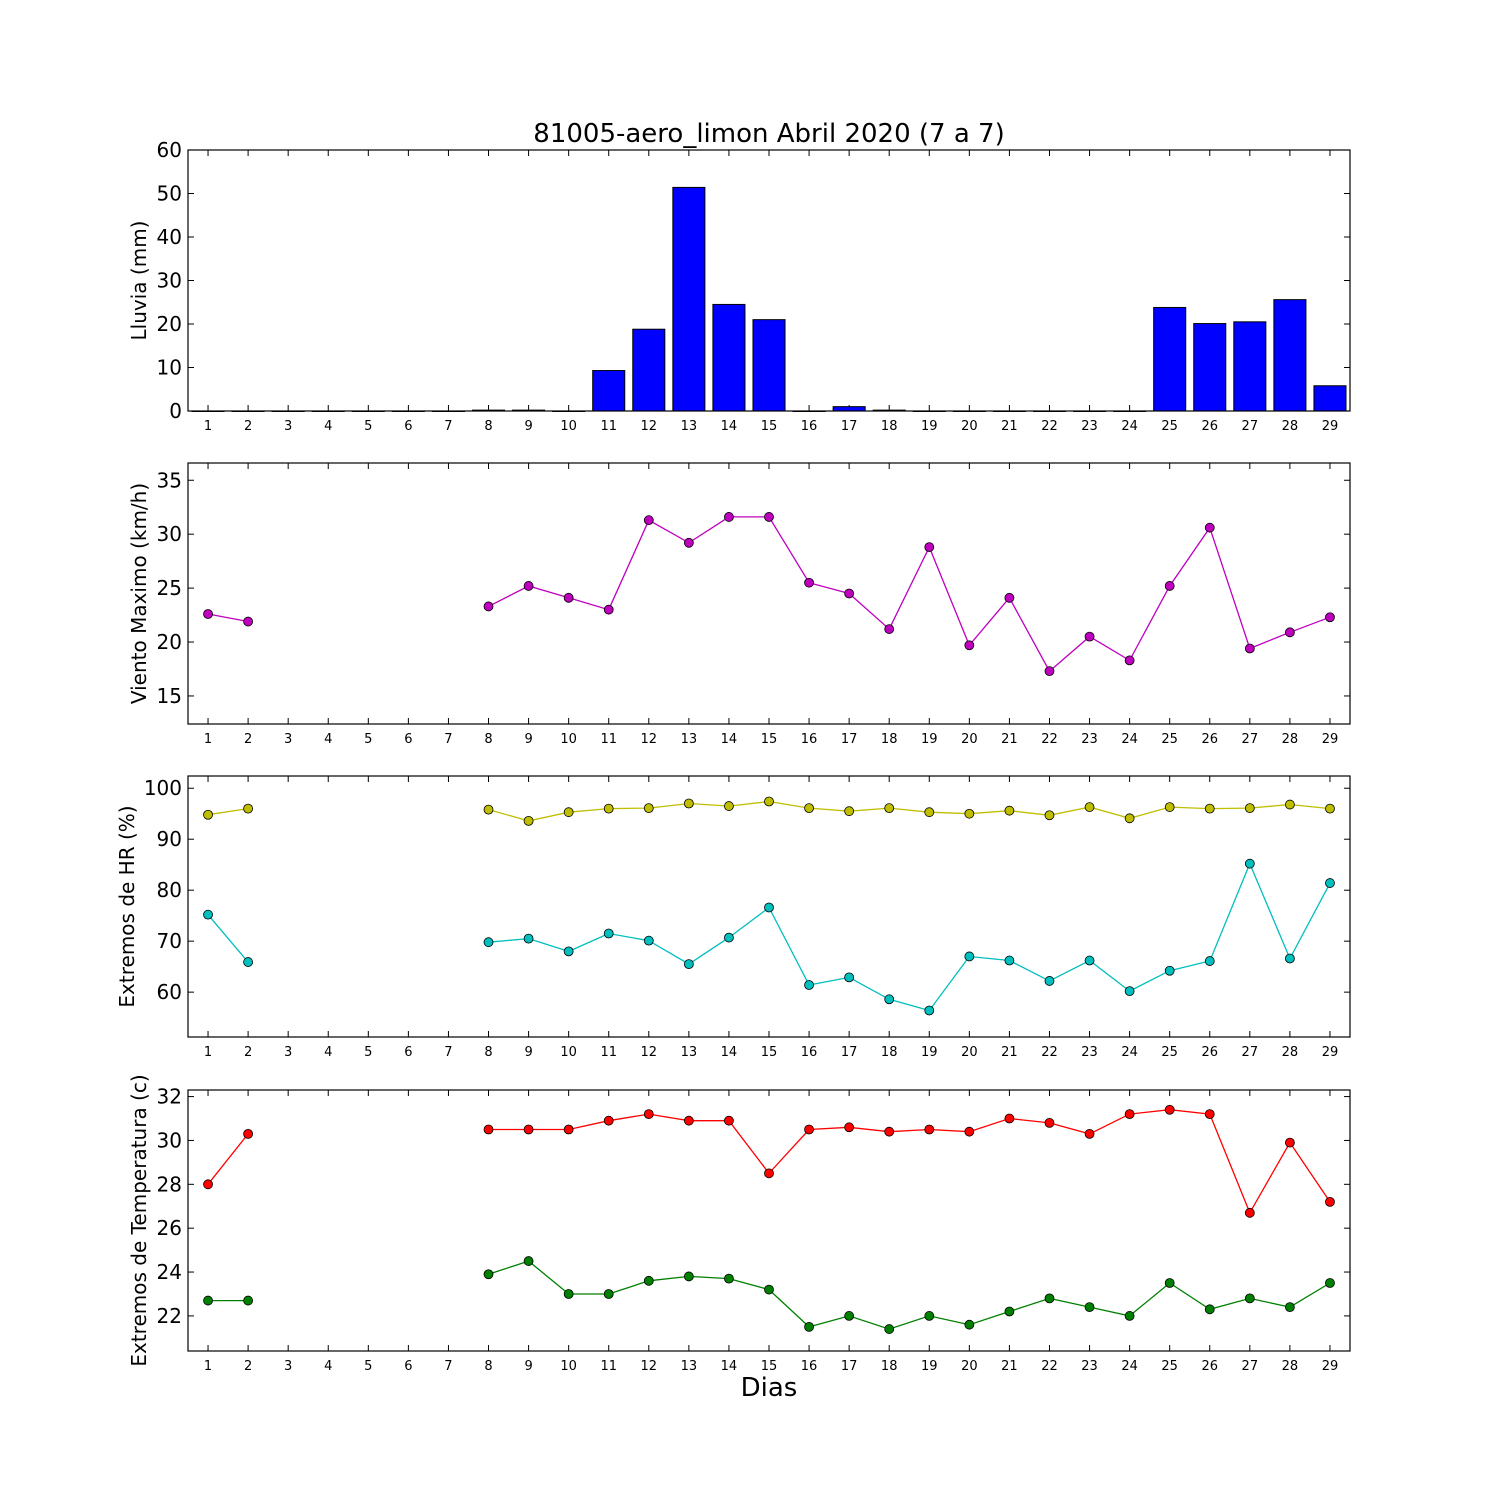 This screenshot has height=1500, width=1500. Describe the element at coordinates (969, 1052) in the screenshot. I see `xtick-label: 20` at that location.